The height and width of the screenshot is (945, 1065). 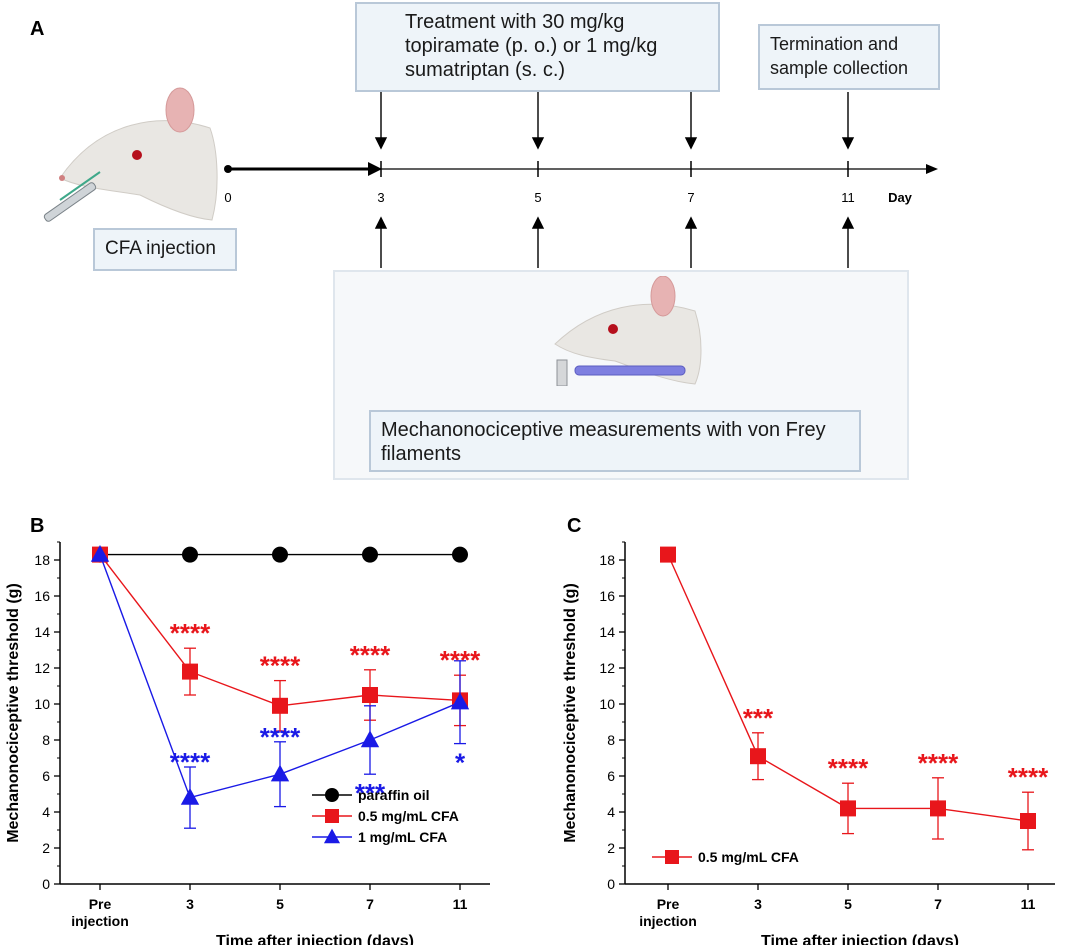 What do you see at coordinates (900, 197) in the screenshot?
I see `timeline-unit: Day` at bounding box center [900, 197].